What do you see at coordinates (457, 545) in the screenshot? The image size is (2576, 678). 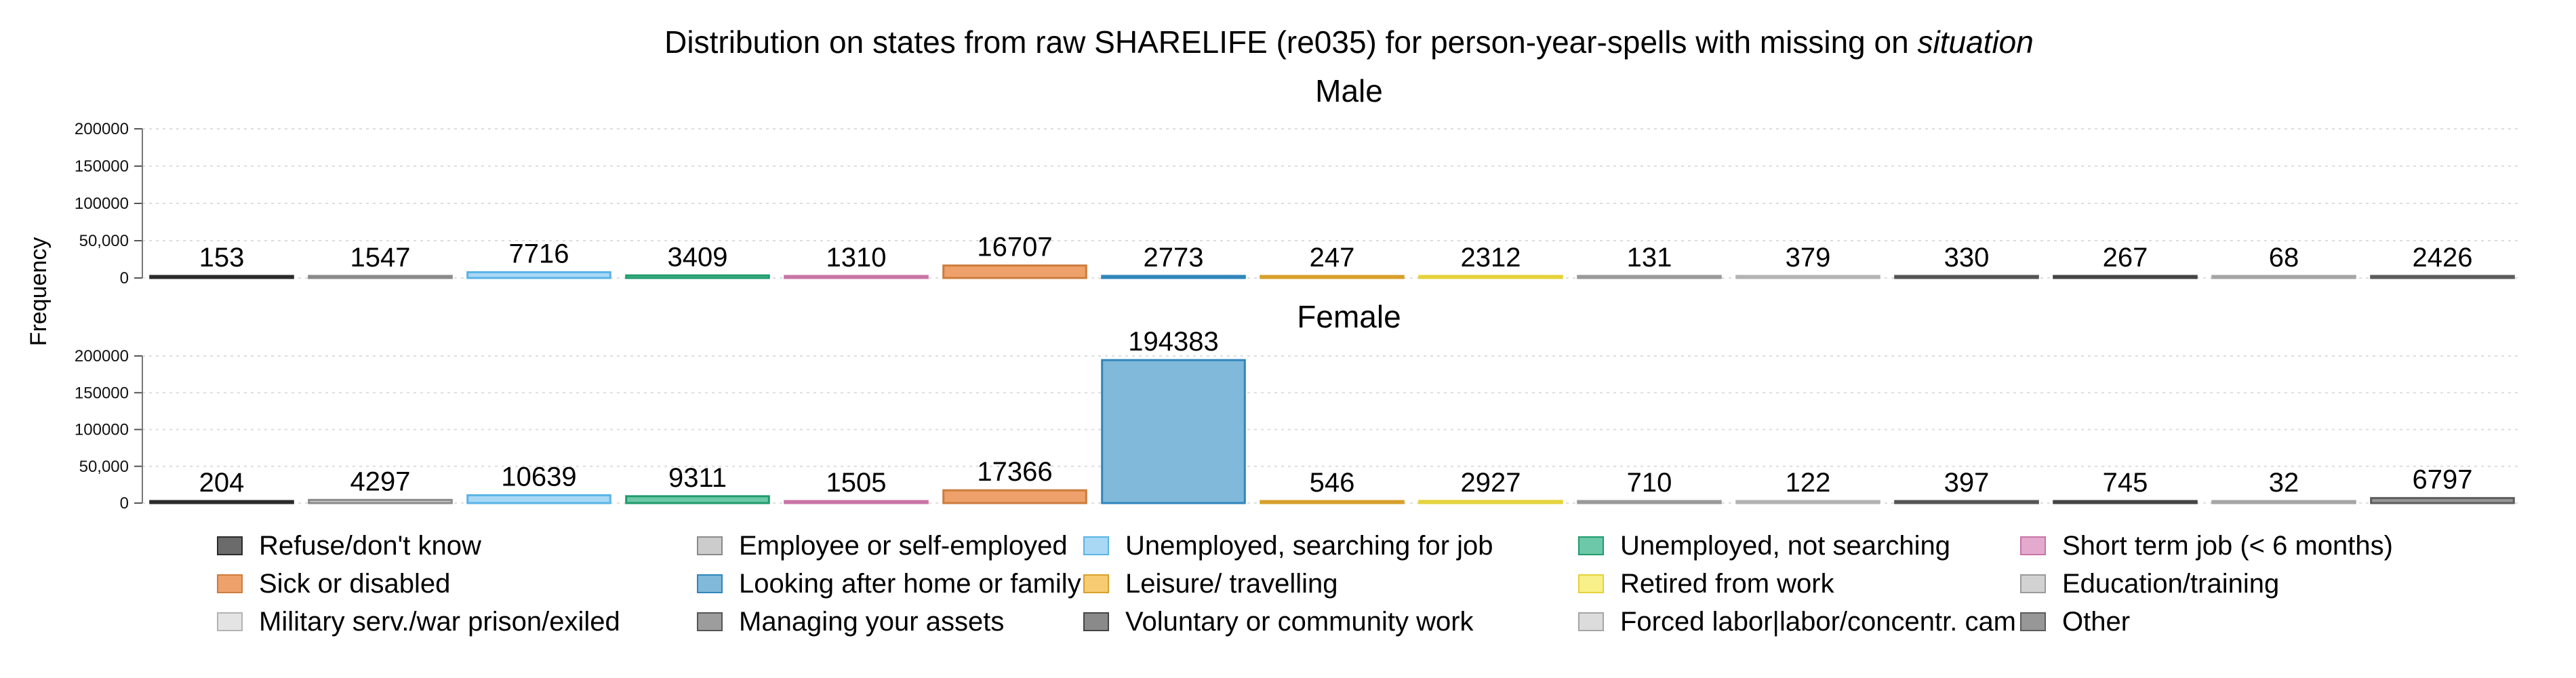 I see `legend-item: Refuse/don't know` at bounding box center [457, 545].